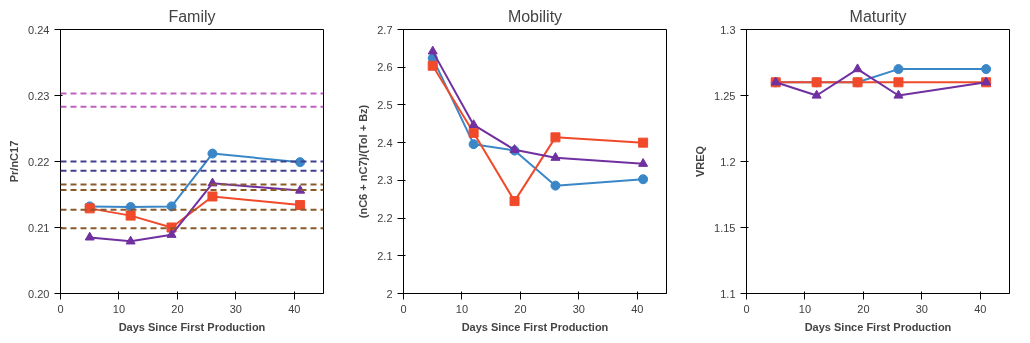  I want to click on chart-title: Family, so click(192, 16).